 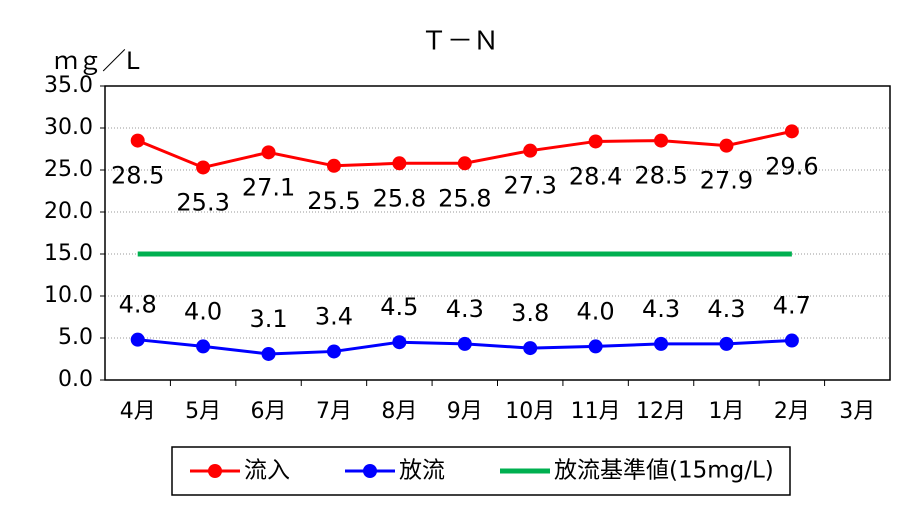 I want to click on y-tick-label: 10.0, so click(x=68, y=295).